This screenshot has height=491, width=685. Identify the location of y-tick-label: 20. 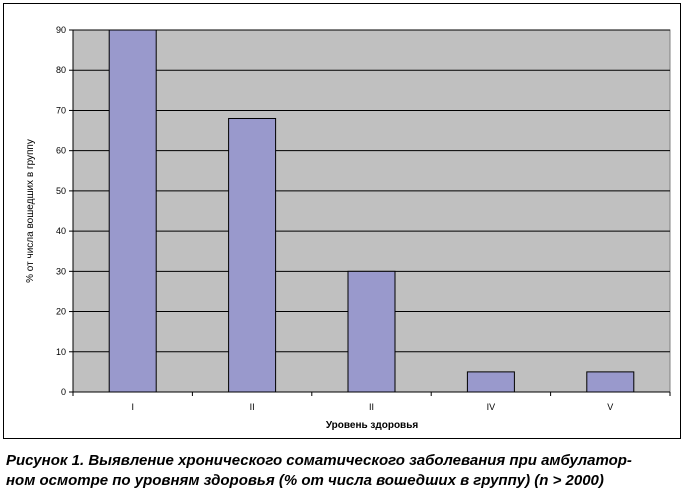
(61, 312).